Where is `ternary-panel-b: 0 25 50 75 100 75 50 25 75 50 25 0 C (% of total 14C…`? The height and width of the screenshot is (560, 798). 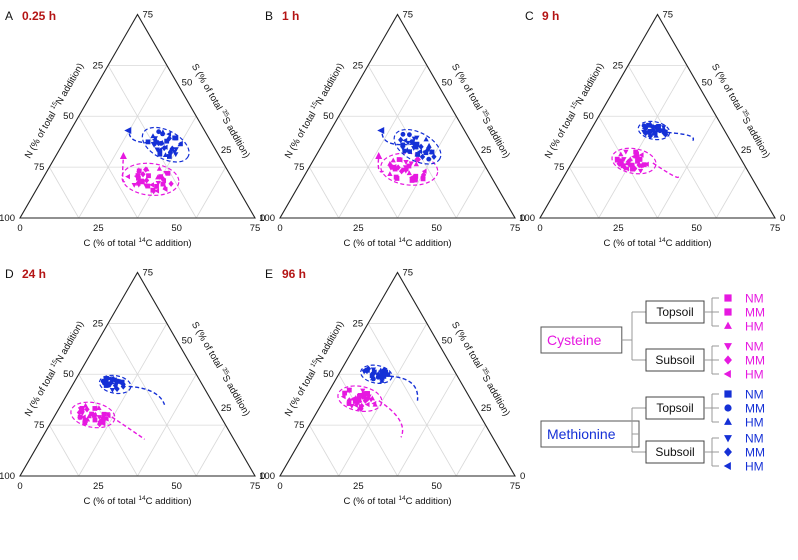
ternary-panel-b: 0 25 50 75 100 75 50 25 75 50 25 0 C (% of total 14C… is located at coordinates (392, 129).